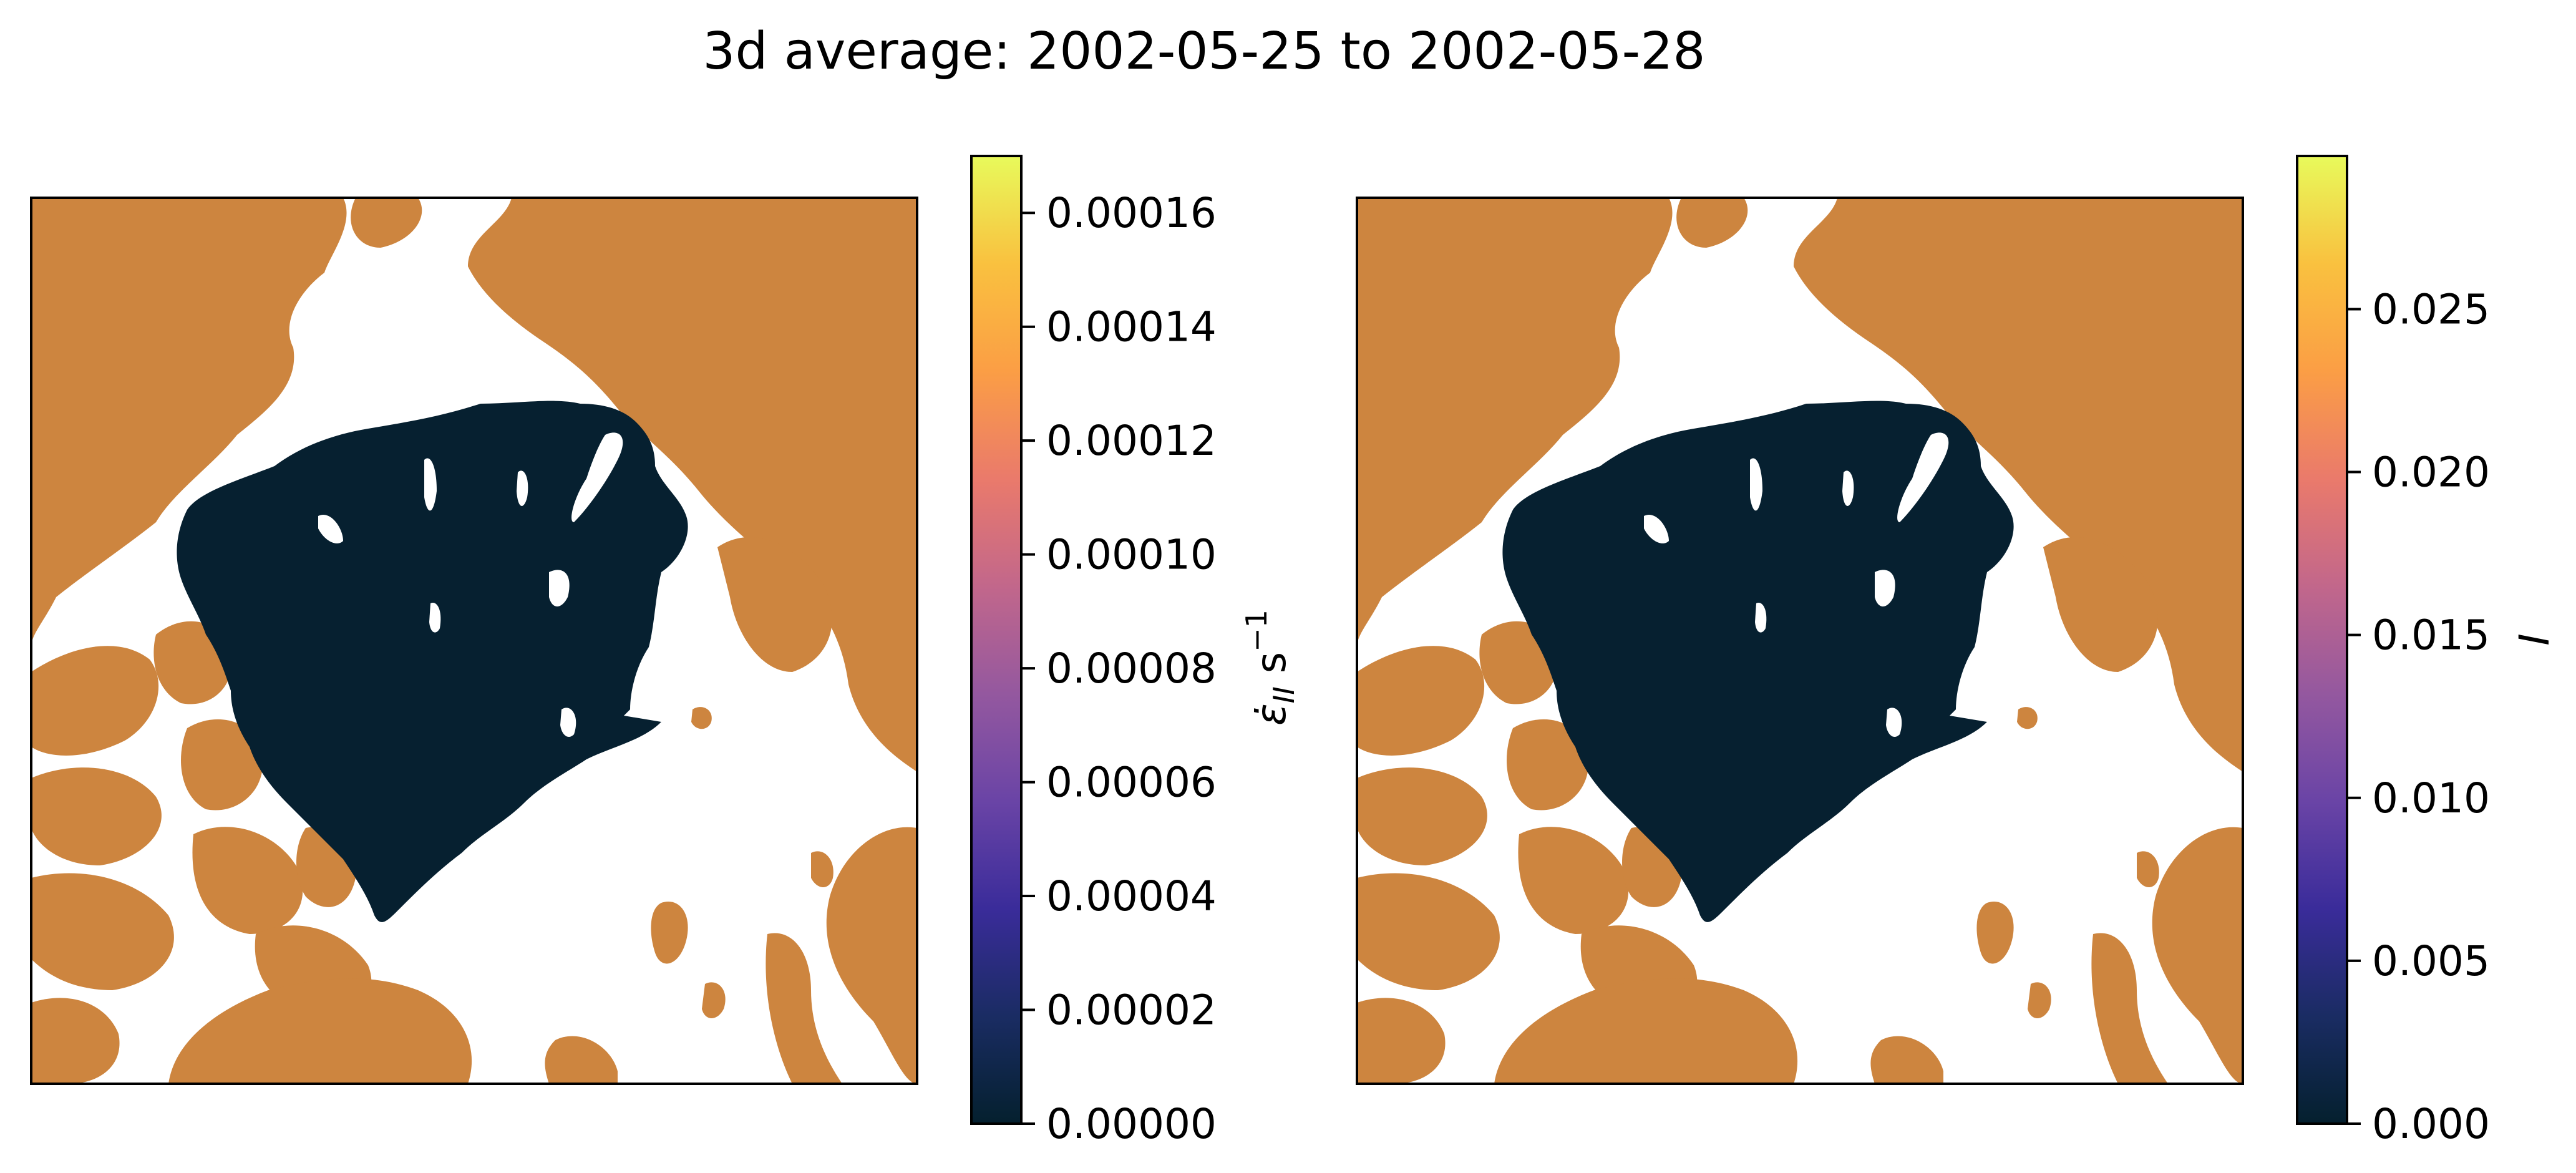 The height and width of the screenshot is (1173, 2576). What do you see at coordinates (2431, 1124) in the screenshot?
I see `colorbar-tick-label: 0.000` at bounding box center [2431, 1124].